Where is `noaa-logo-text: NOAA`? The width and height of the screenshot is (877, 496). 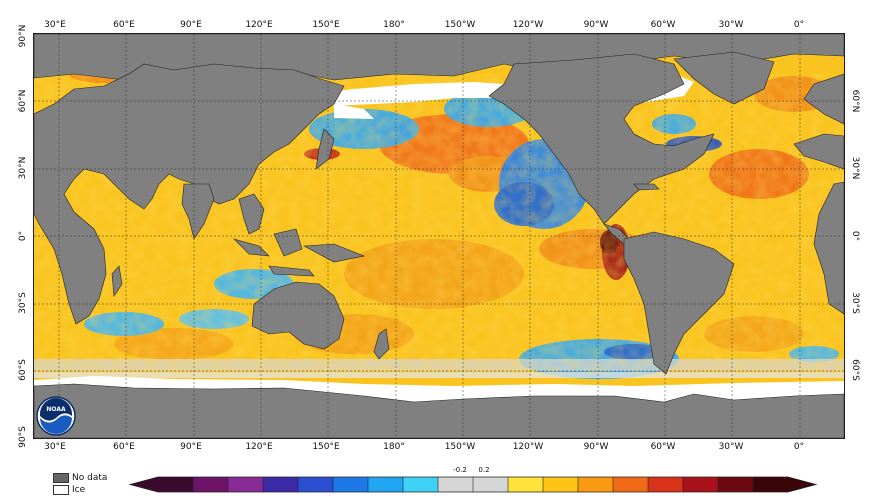 noaa-logo-text: NOAA is located at coordinates (56, 409).